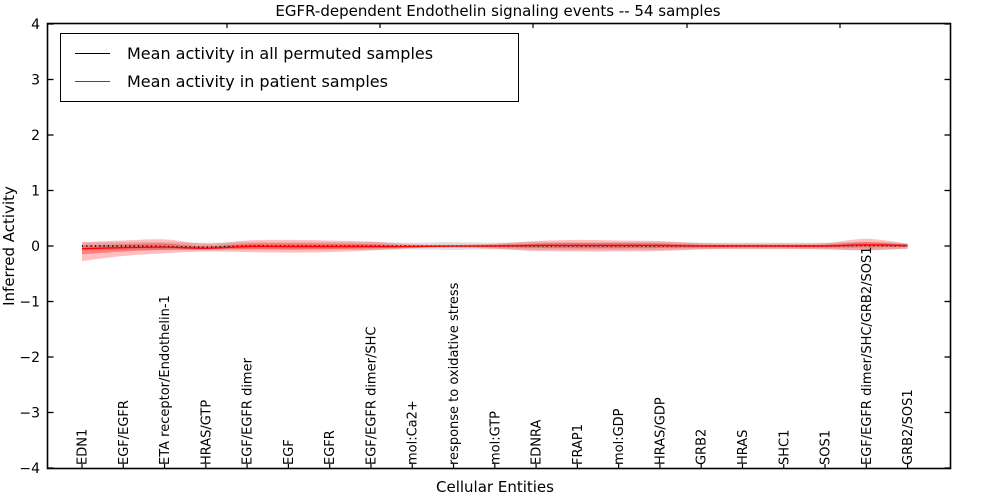 This screenshot has width=1000, height=500. Describe the element at coordinates (702, 447) in the screenshot. I see `x-tick-label: GRB2` at that location.